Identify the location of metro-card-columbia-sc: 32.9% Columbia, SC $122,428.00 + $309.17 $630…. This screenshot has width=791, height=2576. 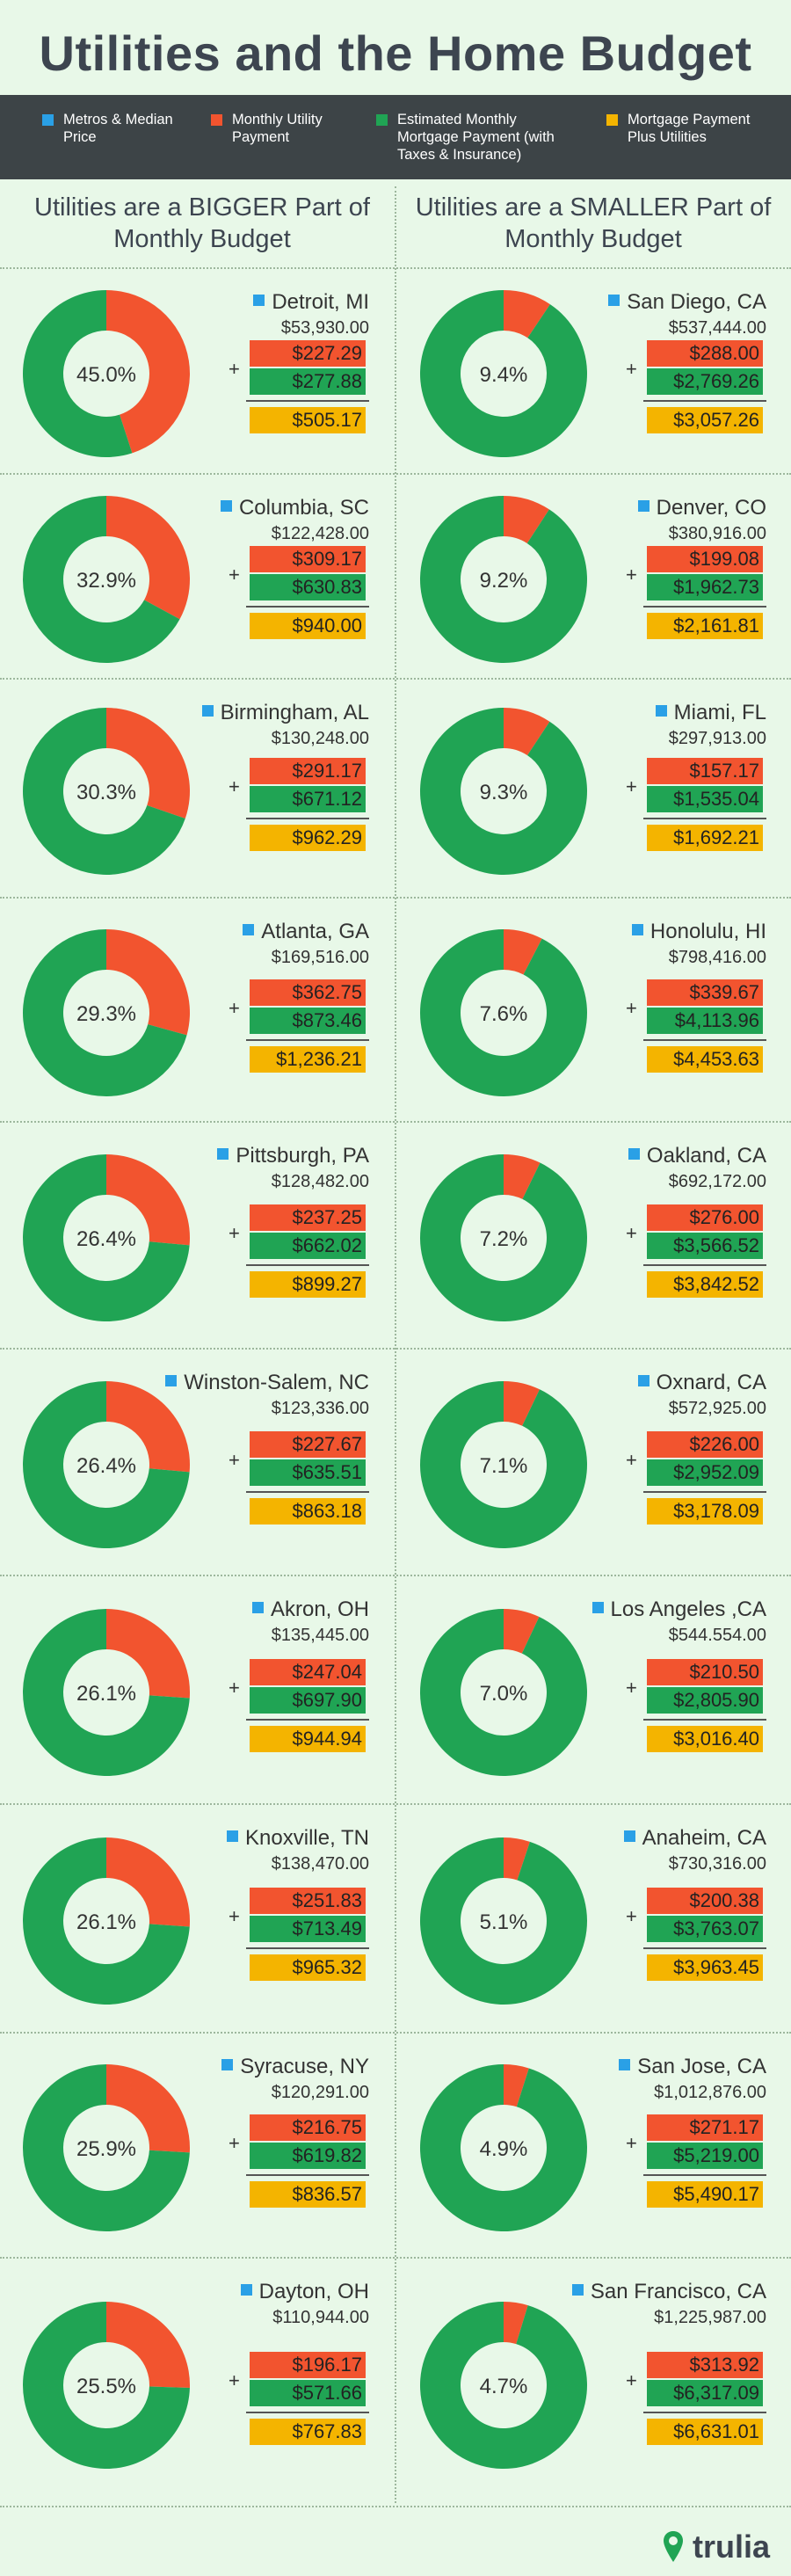
(194, 575).